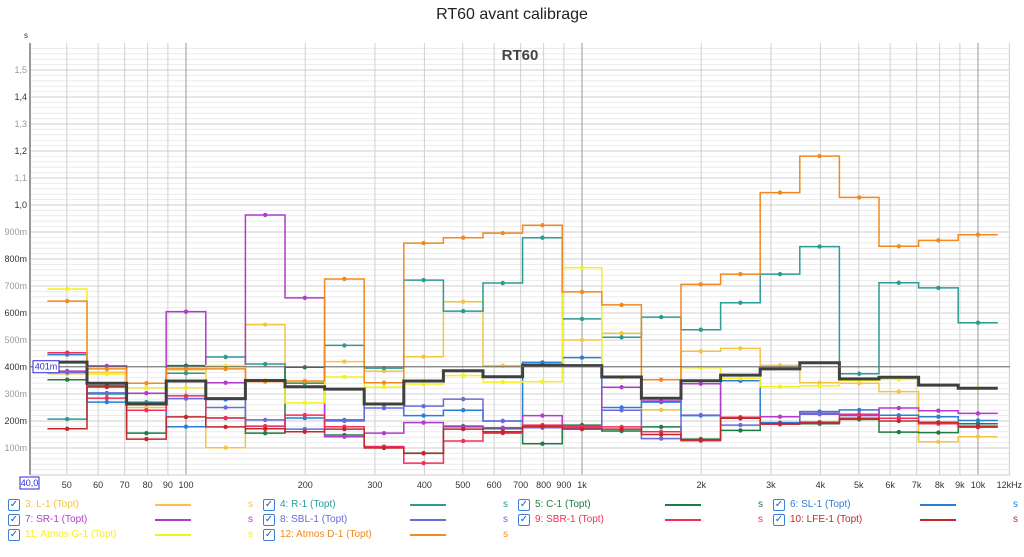 This screenshot has height=557, width=1024. I want to click on x-tick-label: 3k, so click(771, 485).